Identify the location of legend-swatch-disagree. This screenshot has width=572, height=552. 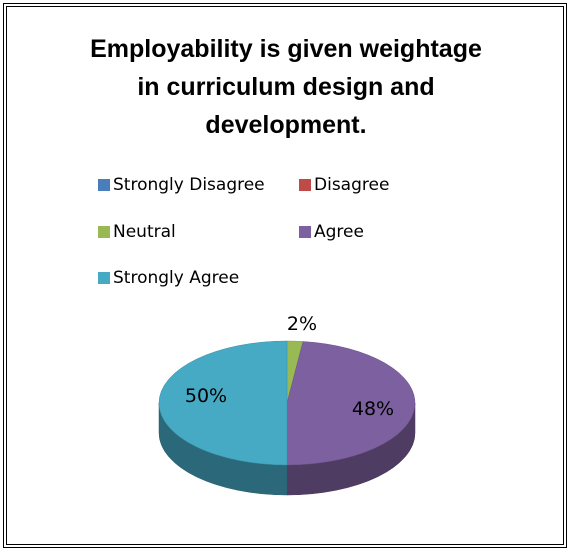
(305, 185).